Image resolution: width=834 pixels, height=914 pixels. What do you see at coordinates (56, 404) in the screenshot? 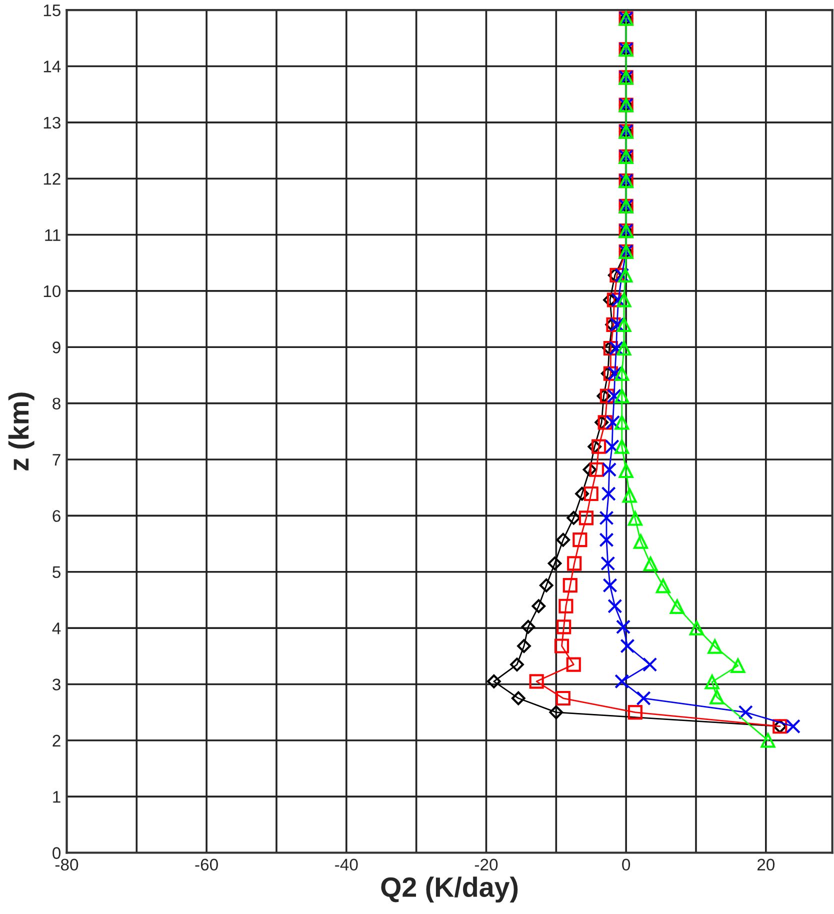
I see `y-tick-label: 8` at bounding box center [56, 404].